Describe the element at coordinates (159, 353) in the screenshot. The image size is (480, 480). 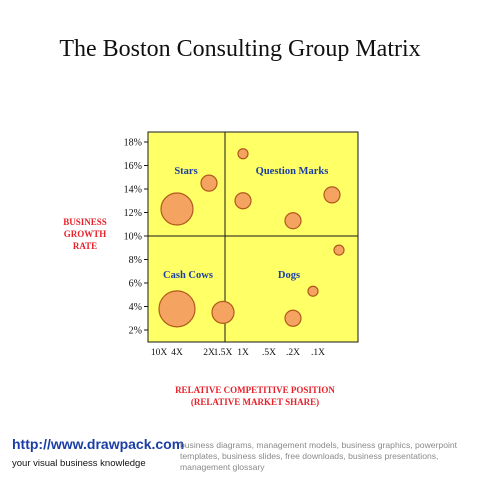
I see `x-tick-label: 10X` at that location.